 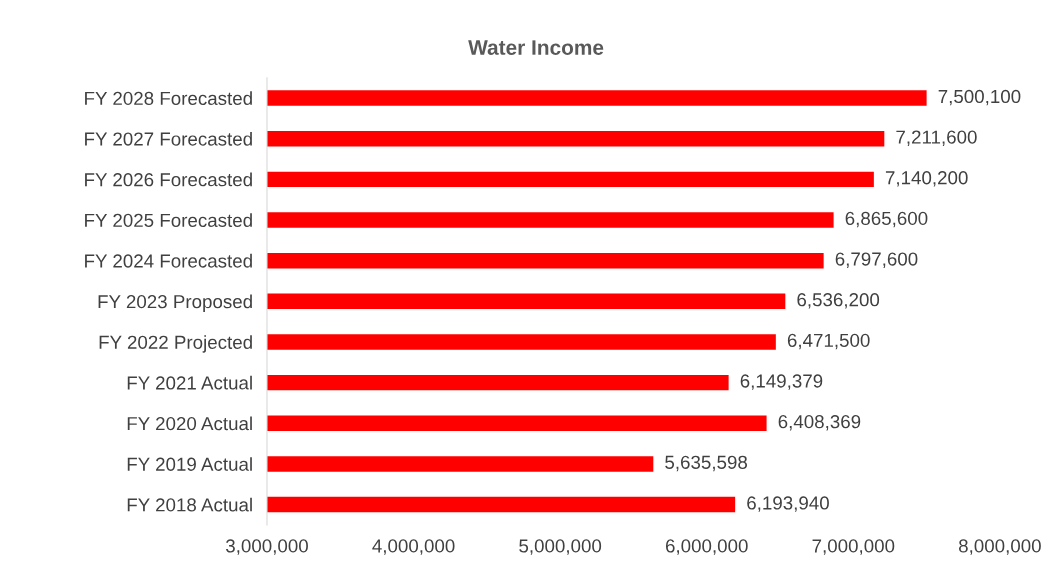 I want to click on data-label: 6,149,379, so click(x=781, y=382).